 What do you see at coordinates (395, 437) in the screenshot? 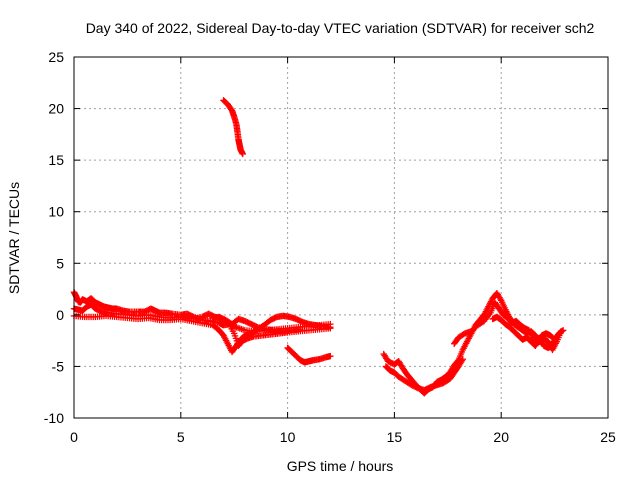
I see `x-tick-label: 15` at bounding box center [395, 437].